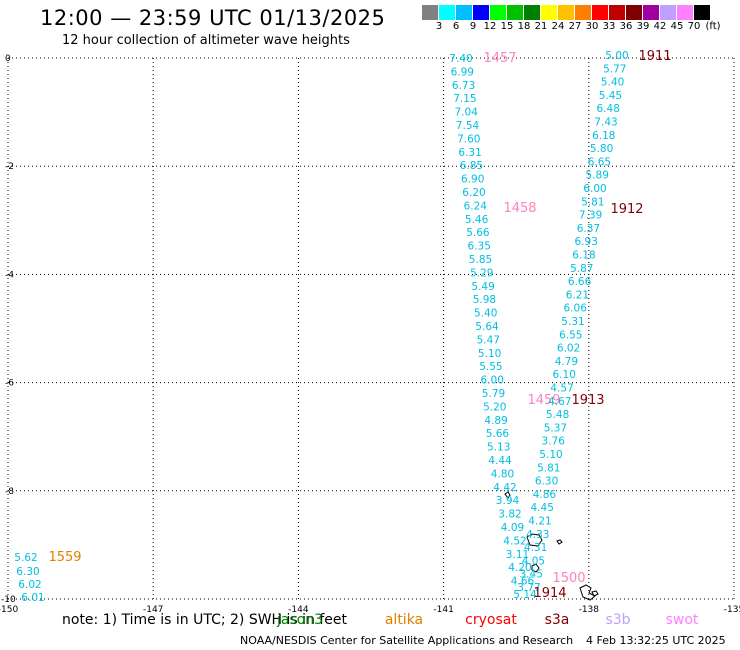 Image resolution: width=740 pixels, height=650 pixels. I want to click on wave-height-value: 7.40, so click(460, 59).